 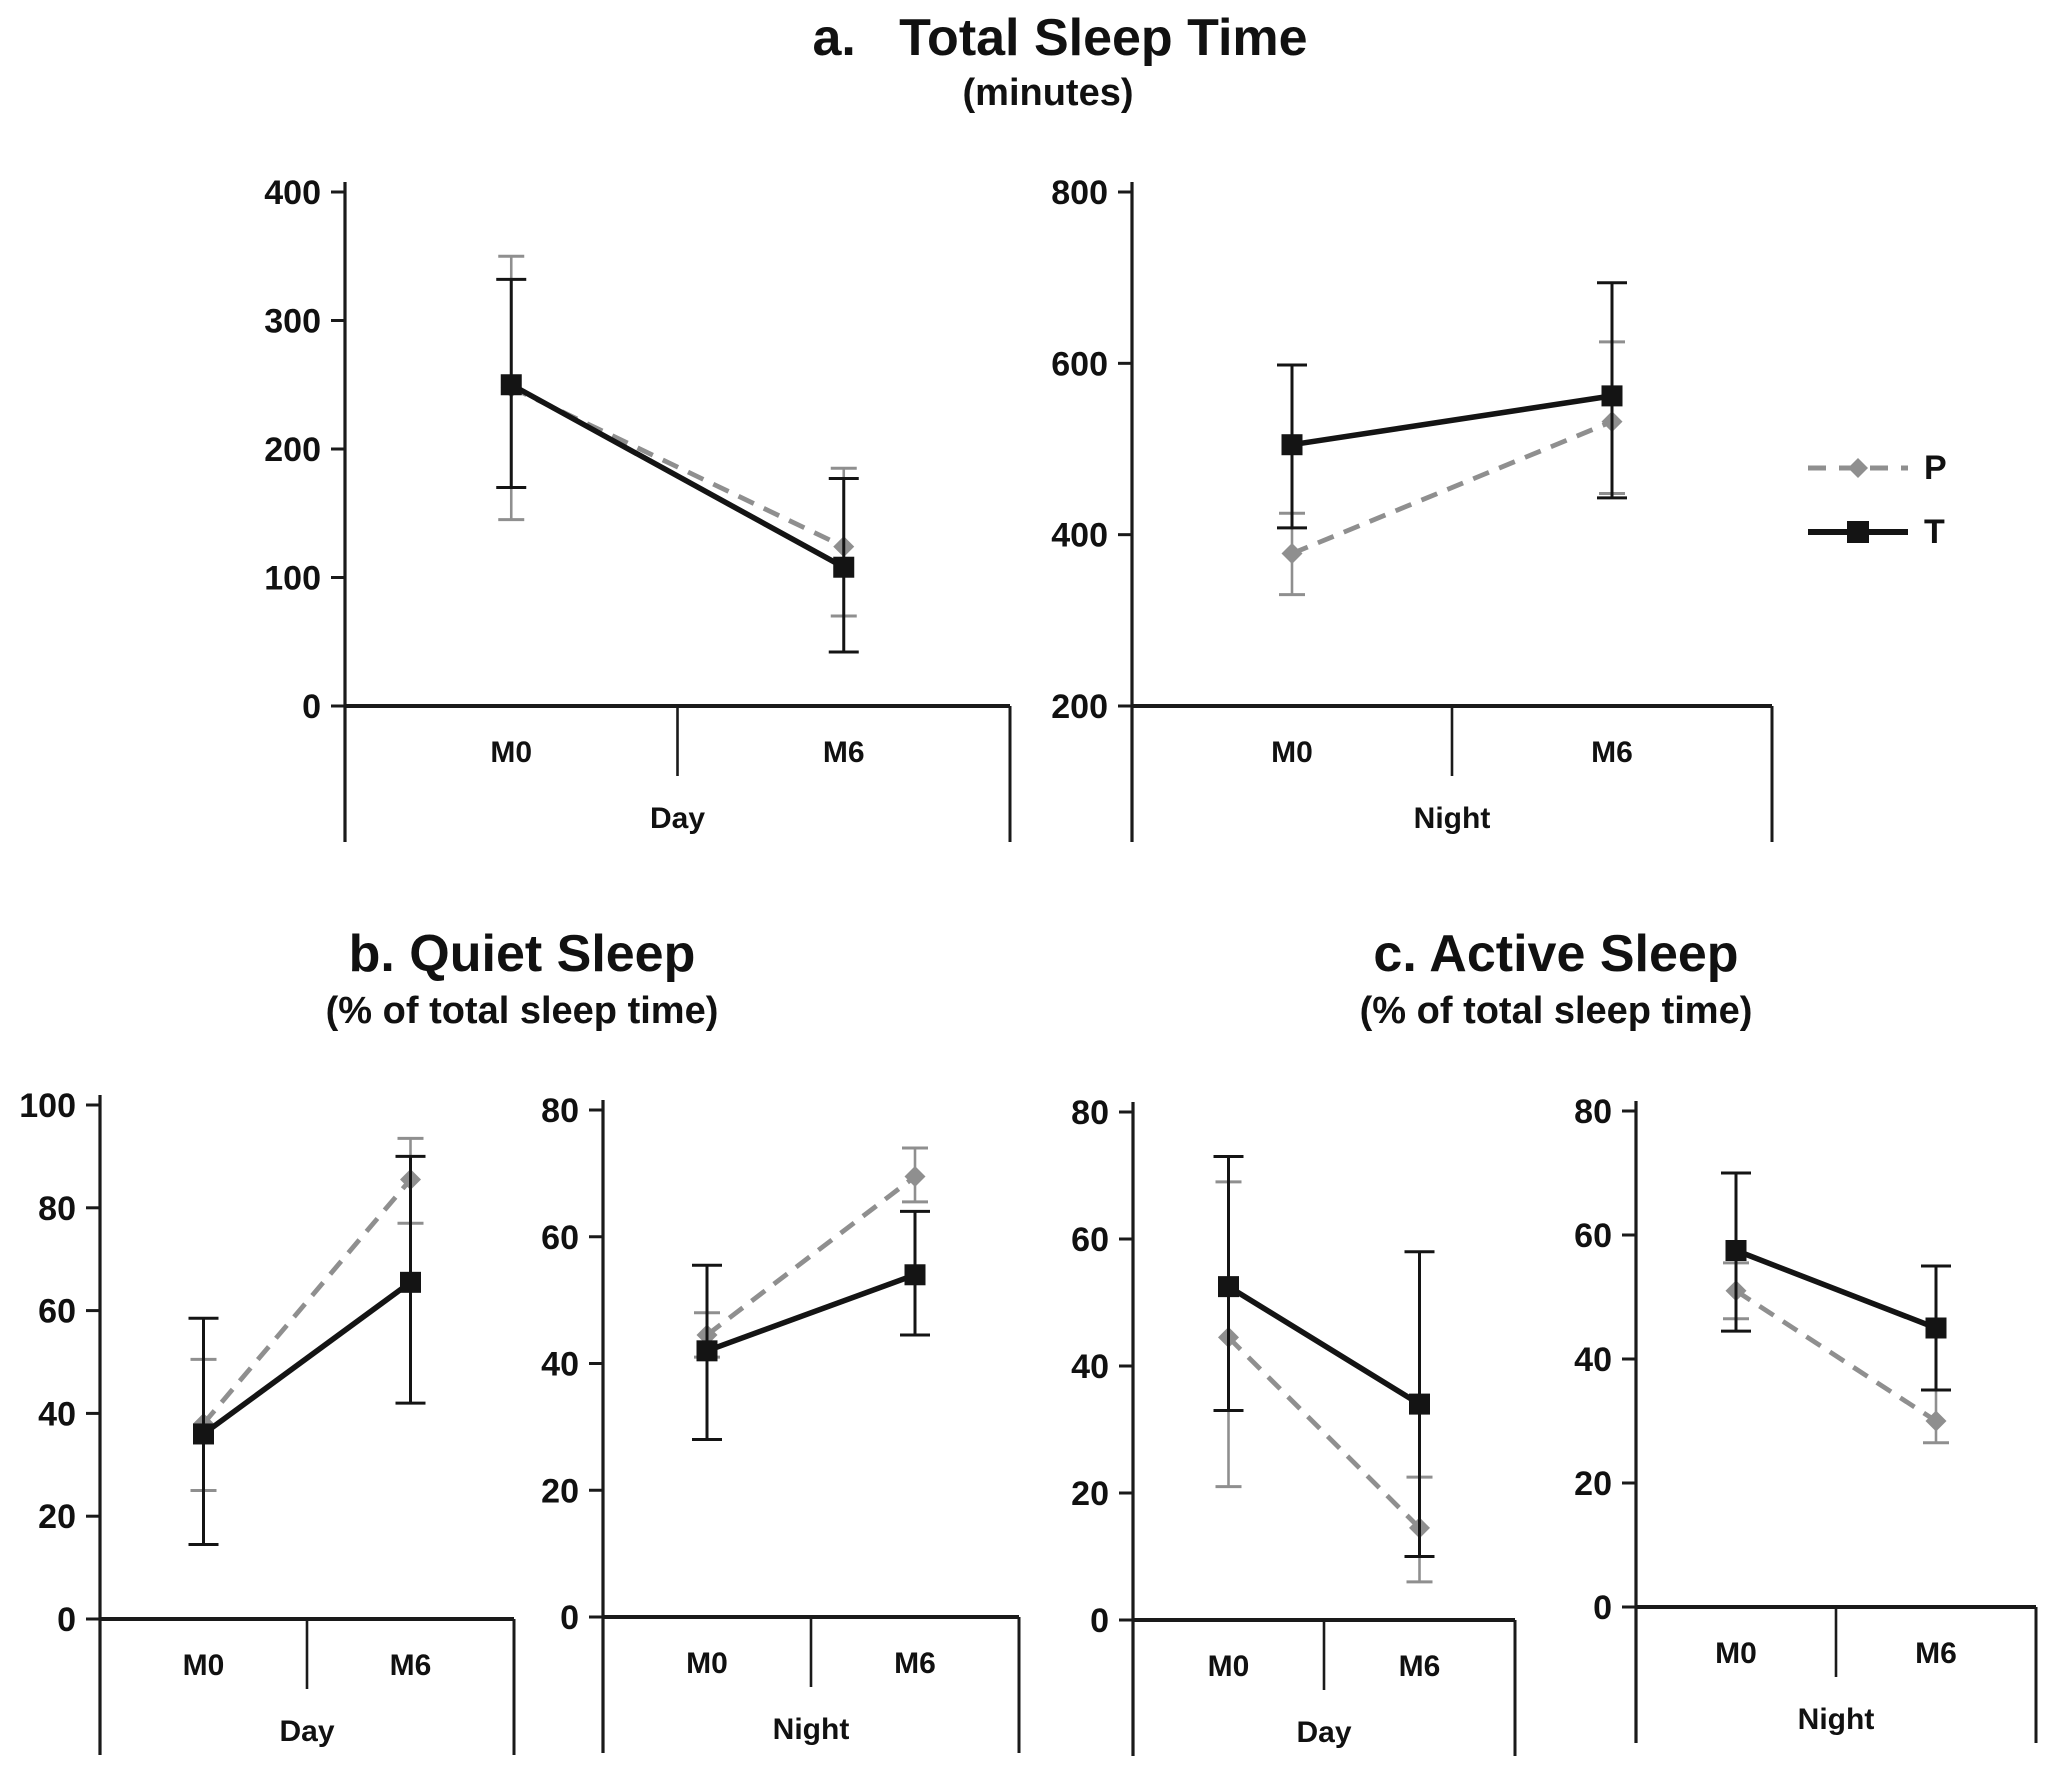 What do you see at coordinates (292, 322) in the screenshot?
I see `y-tick-label: 300` at bounding box center [292, 322].